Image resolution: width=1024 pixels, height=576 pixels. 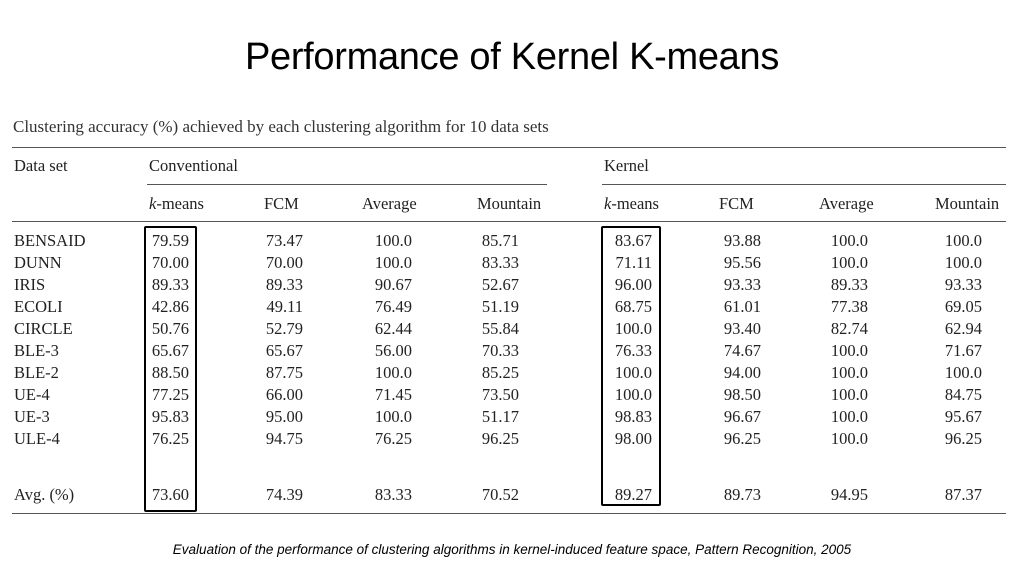 What do you see at coordinates (347, 184) in the screenshot?
I see `conventional-group-rule` at bounding box center [347, 184].